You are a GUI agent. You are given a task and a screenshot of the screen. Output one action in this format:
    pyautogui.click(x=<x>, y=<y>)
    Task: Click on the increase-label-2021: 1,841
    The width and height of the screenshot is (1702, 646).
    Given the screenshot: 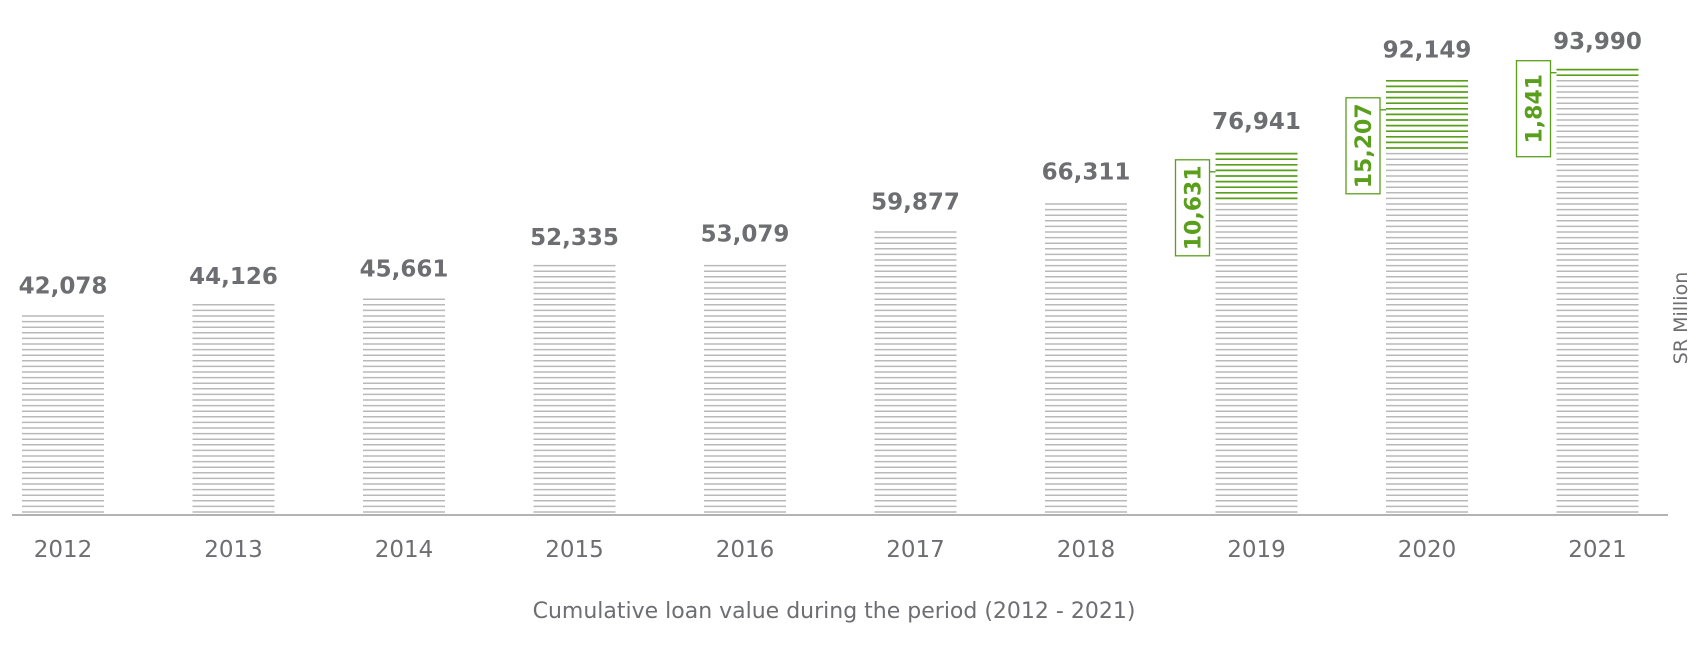 What is the action you would take?
    pyautogui.click(x=1535, y=109)
    